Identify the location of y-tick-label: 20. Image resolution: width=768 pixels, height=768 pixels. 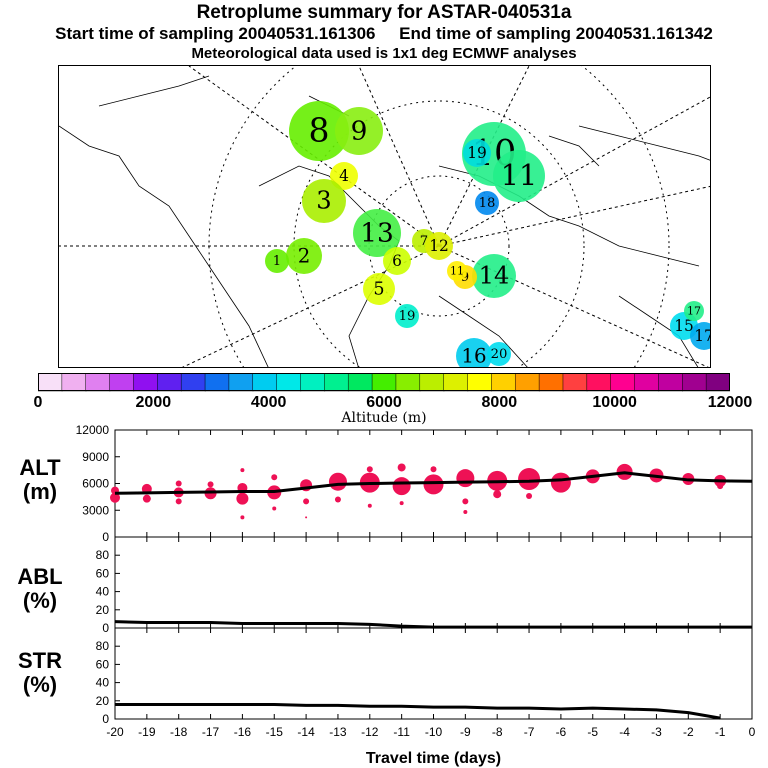
(103, 701).